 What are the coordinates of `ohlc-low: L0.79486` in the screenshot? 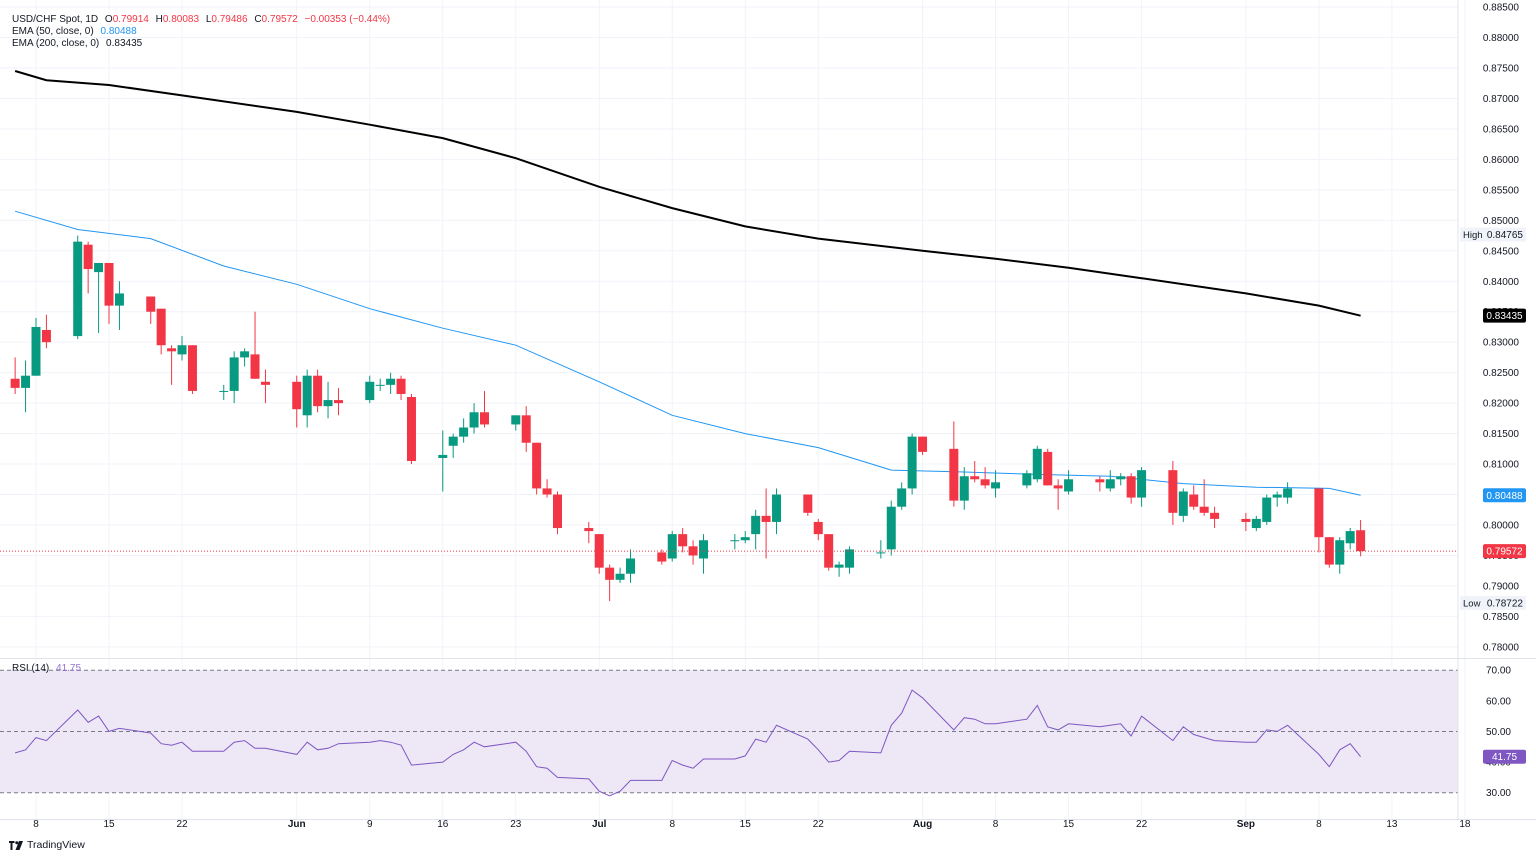 It's located at (227, 19).